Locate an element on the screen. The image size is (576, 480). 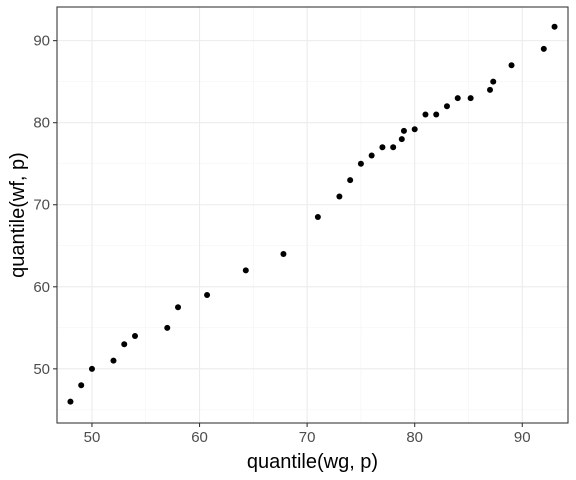
x-tick-label: 80 is located at coordinates (414, 437).